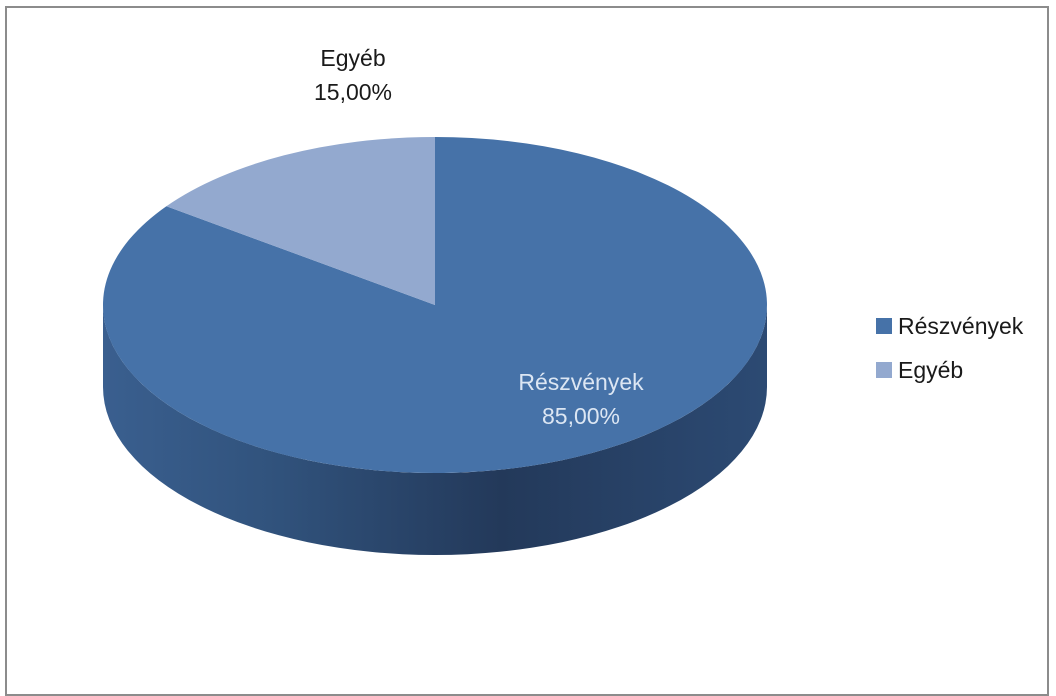 The image size is (1056, 696). What do you see at coordinates (884, 326) in the screenshot?
I see `legend-swatch-reszvenyek` at bounding box center [884, 326].